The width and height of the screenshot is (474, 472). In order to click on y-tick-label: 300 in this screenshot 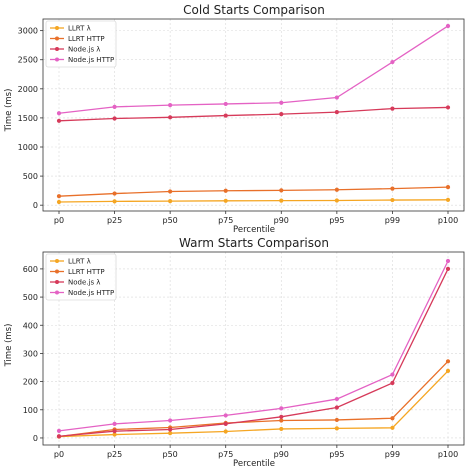, I will do `click(30, 353)`.